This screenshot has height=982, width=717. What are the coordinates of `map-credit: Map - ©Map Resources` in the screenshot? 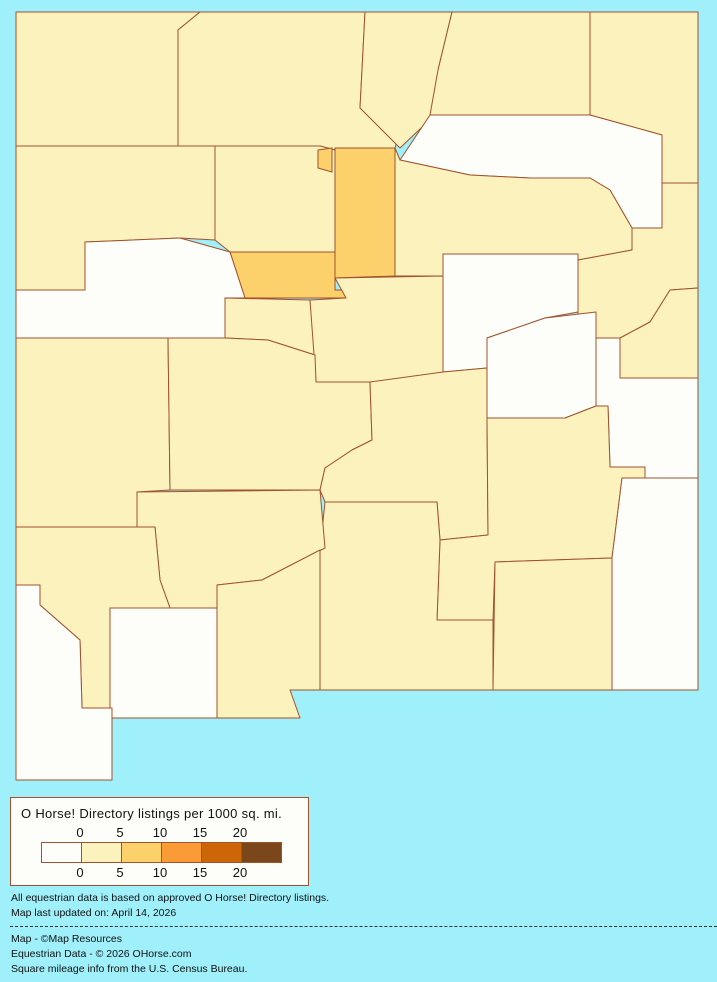 It's located at (67, 939).